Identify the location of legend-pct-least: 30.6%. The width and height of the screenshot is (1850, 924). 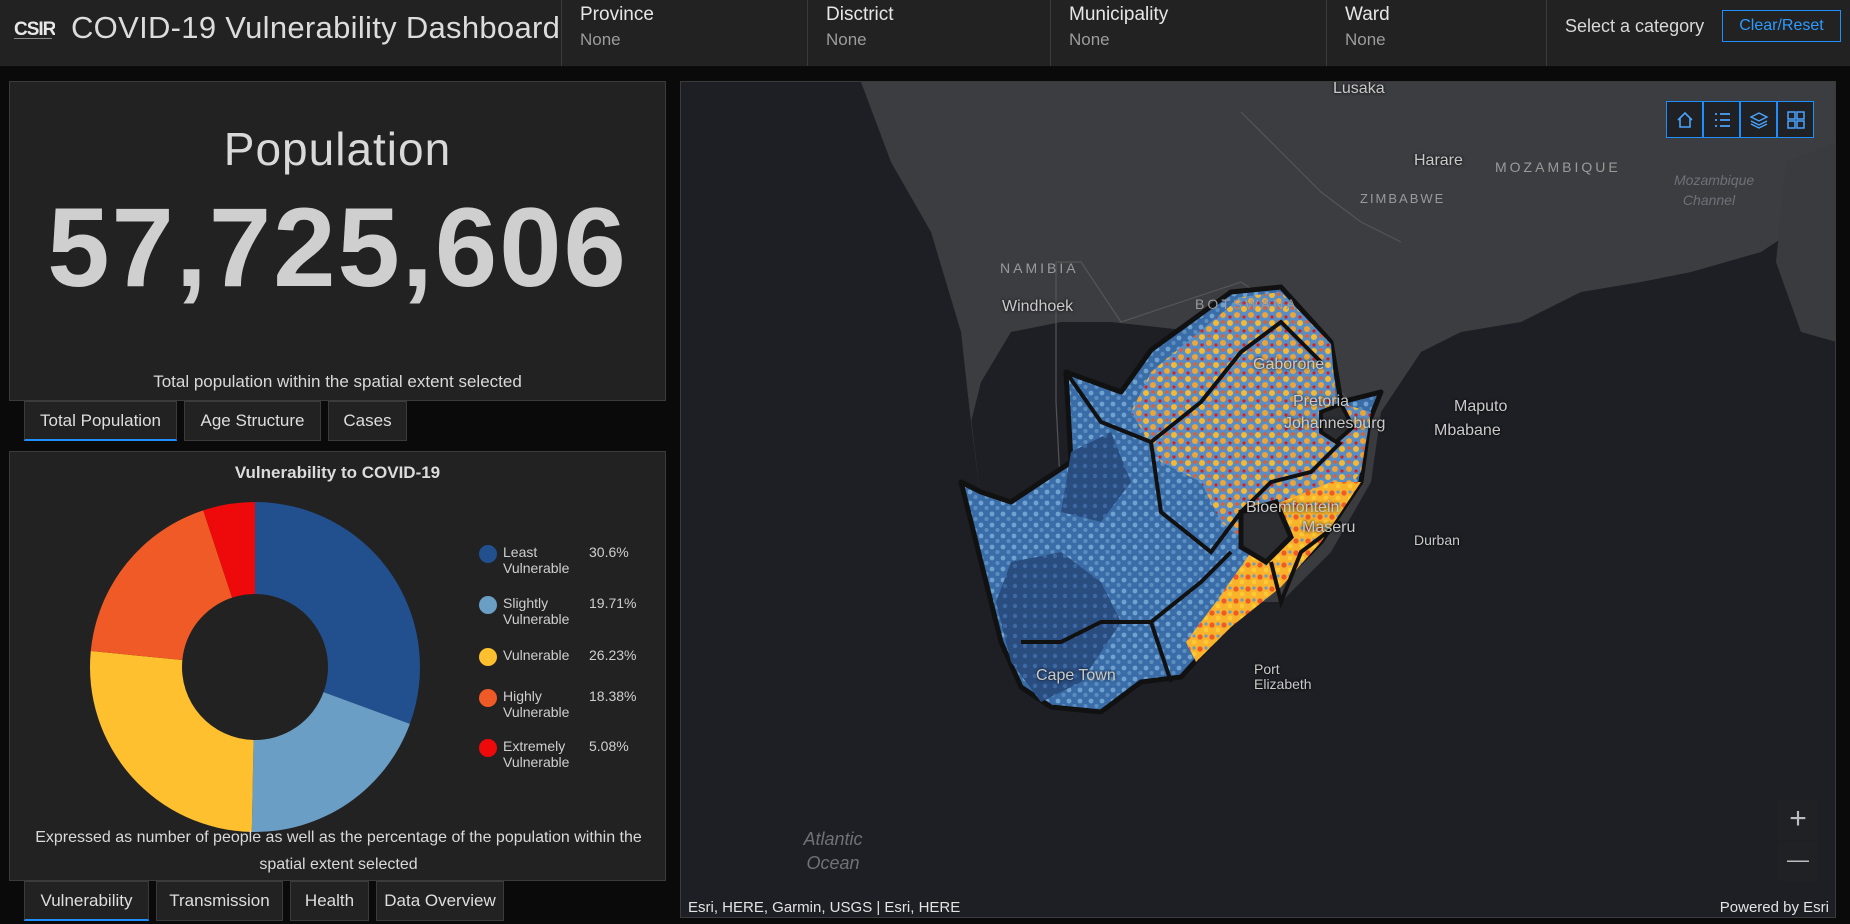
(609, 552).